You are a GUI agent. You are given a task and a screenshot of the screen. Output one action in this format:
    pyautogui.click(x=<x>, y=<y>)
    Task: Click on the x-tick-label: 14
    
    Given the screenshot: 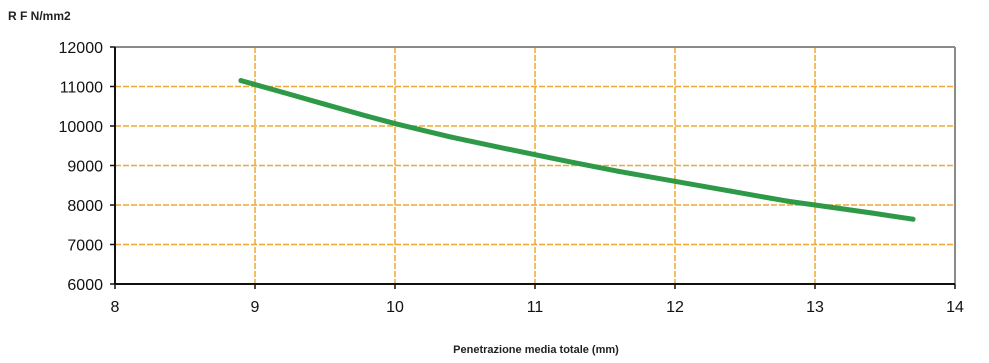 What is the action you would take?
    pyautogui.click(x=955, y=307)
    